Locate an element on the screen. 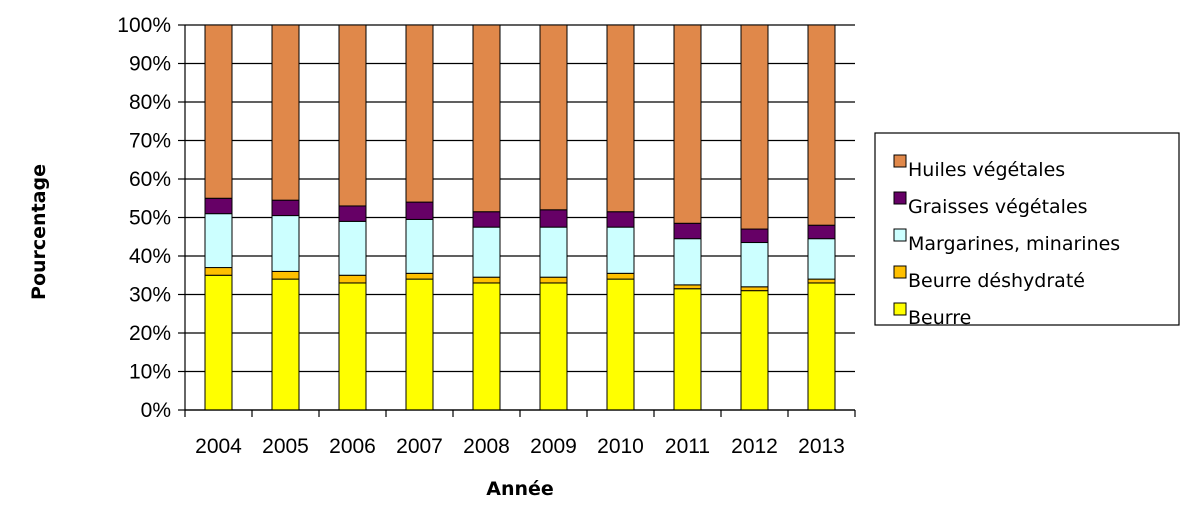 Image resolution: width=1180 pixels, height=511 pixels. legend-label: Beurre is located at coordinates (939, 318).